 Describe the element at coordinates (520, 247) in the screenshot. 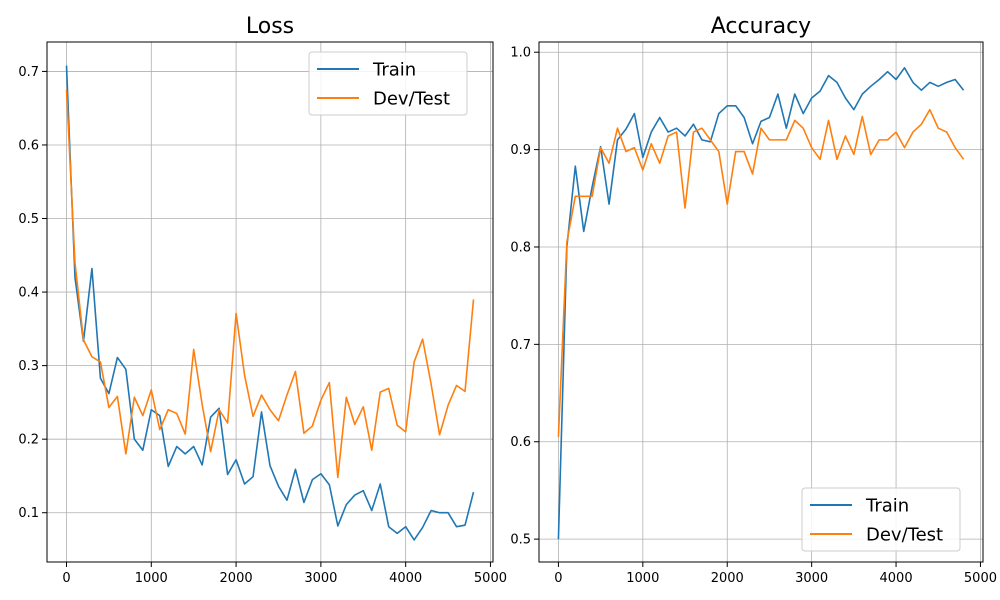

I see `y-tick-label: 0.8` at that location.